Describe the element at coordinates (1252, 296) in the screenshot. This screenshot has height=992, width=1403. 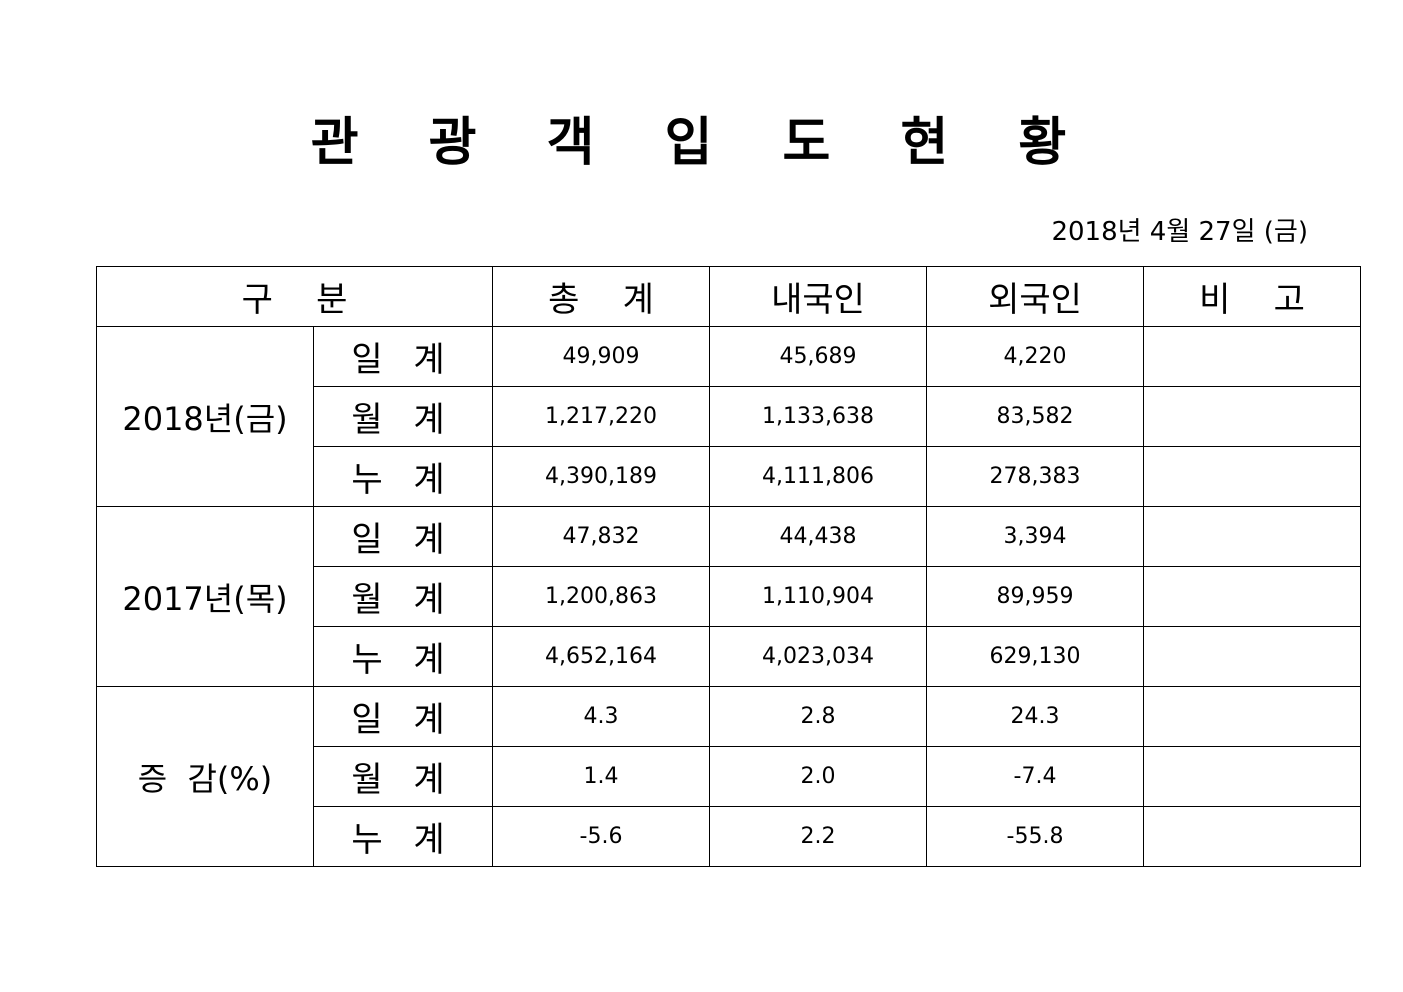
I see `header-note: 비 고` at that location.